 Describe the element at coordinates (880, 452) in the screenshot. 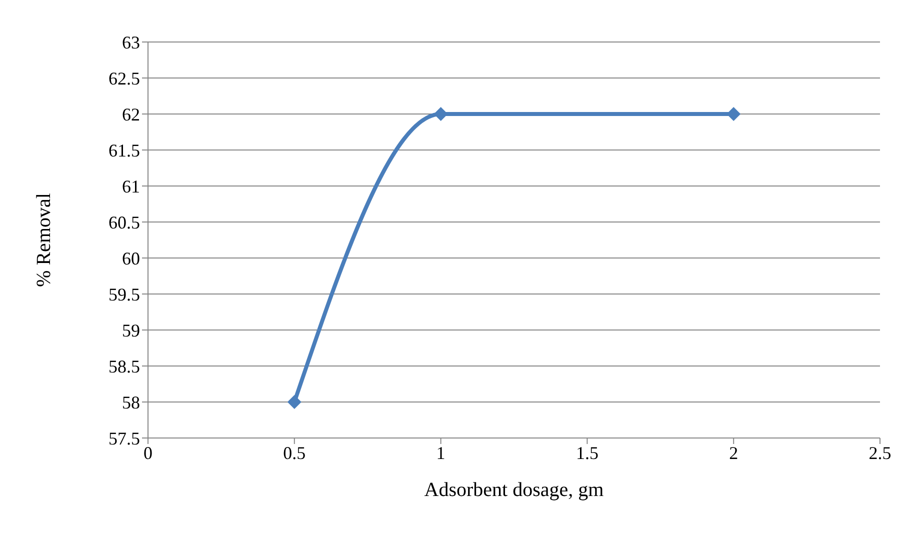

I see `x-tick-label: 2.5` at that location.